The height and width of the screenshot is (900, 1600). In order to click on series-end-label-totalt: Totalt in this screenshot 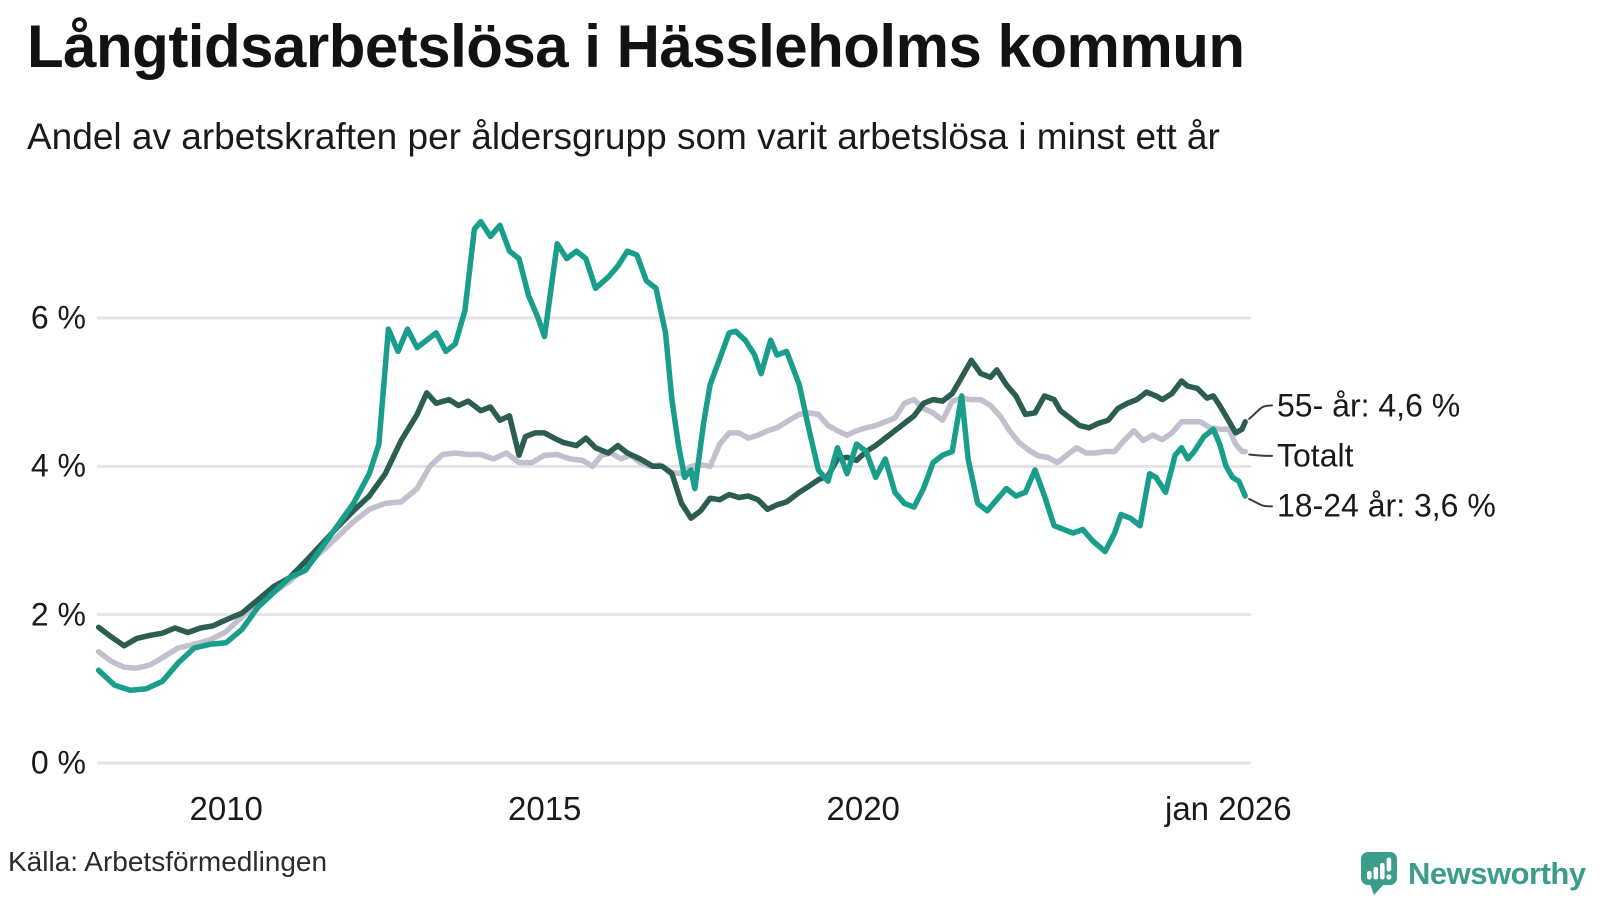, I will do `click(1315, 455)`.